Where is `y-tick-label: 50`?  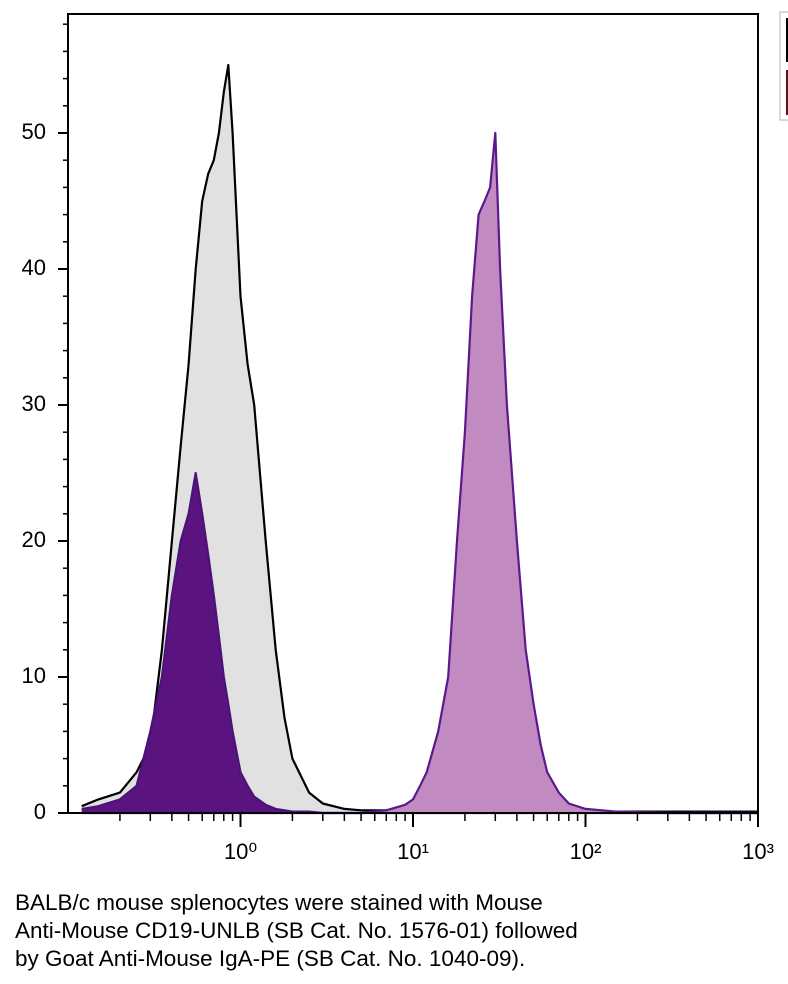
y-tick-label: 50 is located at coordinates (34, 131).